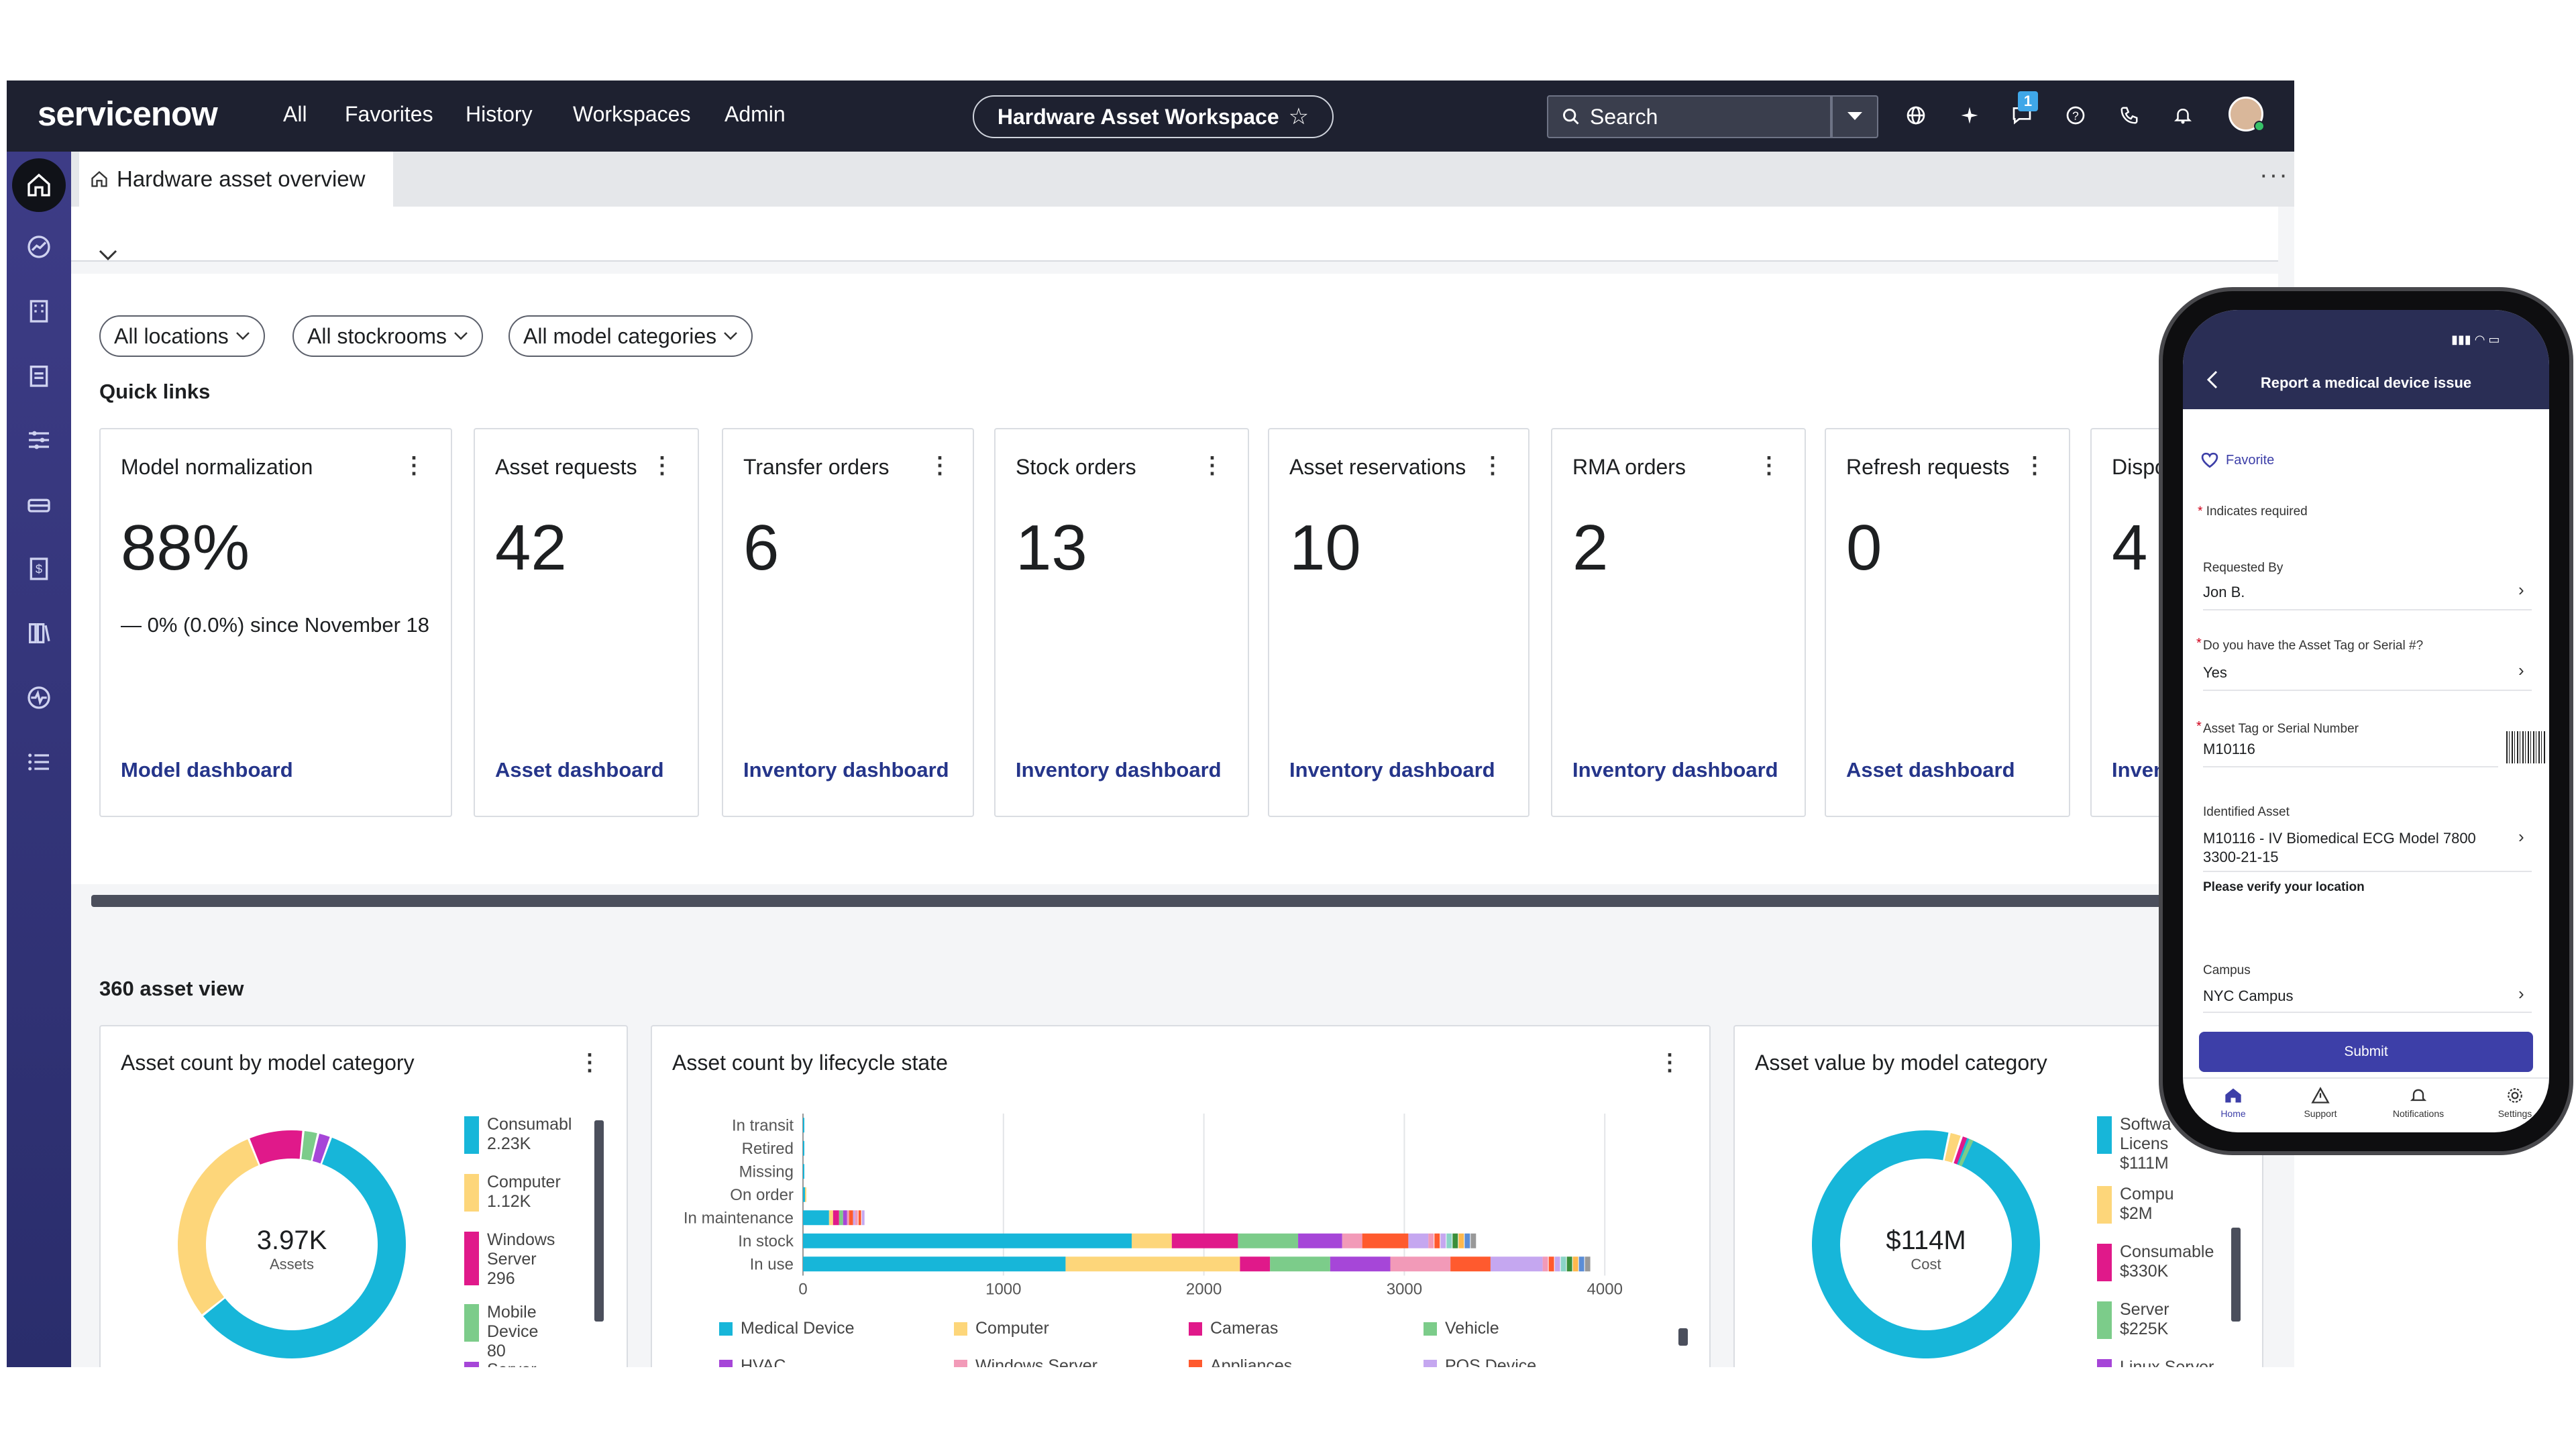 The height and width of the screenshot is (1449, 2576). I want to click on donut-slice-consumable, so click(1960, 1150).